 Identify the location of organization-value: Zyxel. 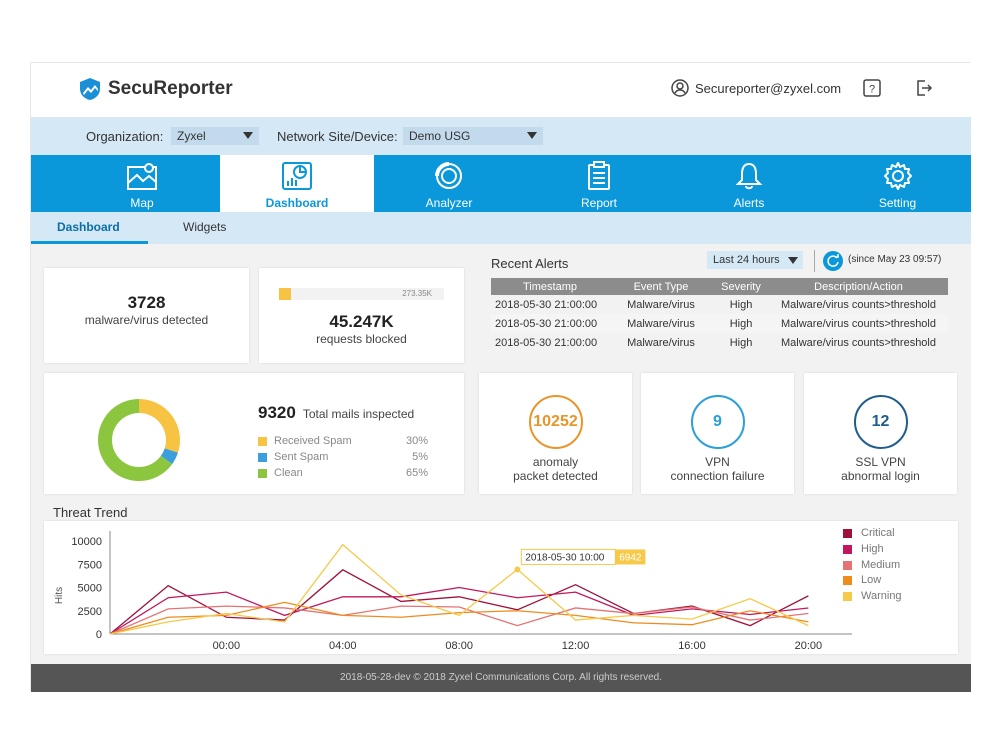
(191, 136).